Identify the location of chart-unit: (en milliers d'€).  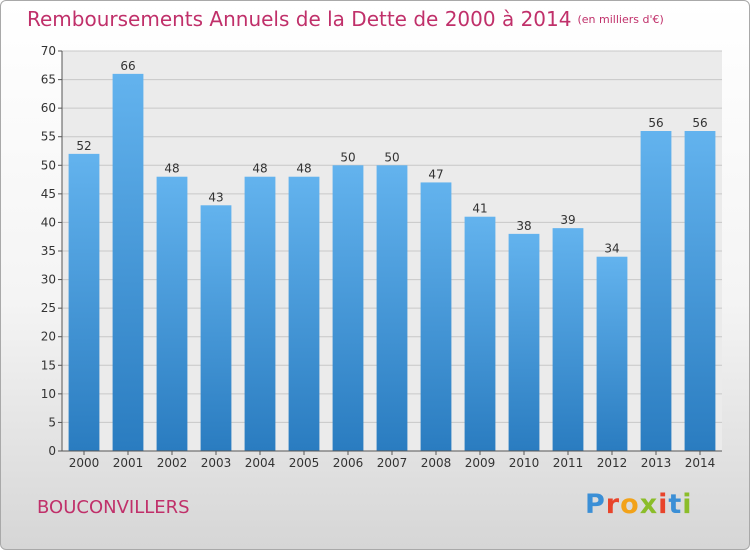
(620, 19).